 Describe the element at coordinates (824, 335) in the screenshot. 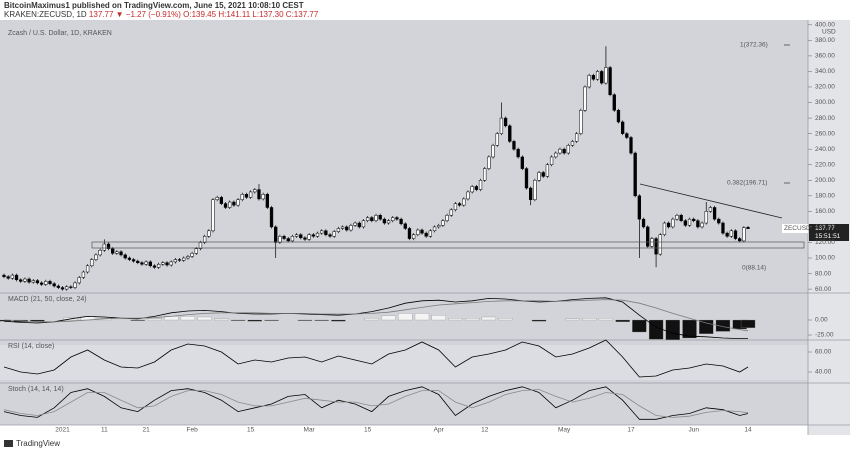

I see `y-tick-label: -25.00` at that location.